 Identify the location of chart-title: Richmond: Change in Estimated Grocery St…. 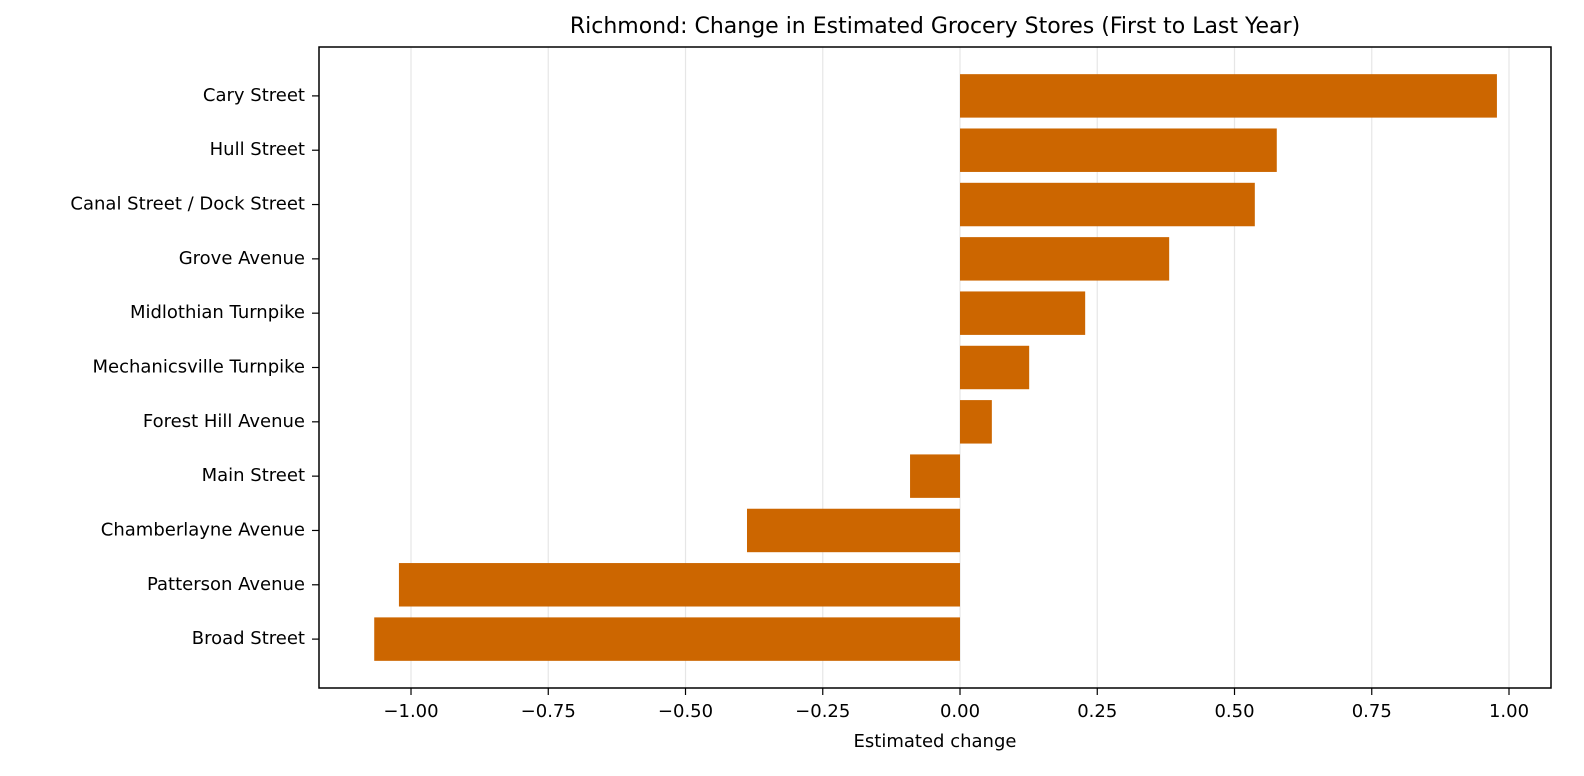
(935, 26).